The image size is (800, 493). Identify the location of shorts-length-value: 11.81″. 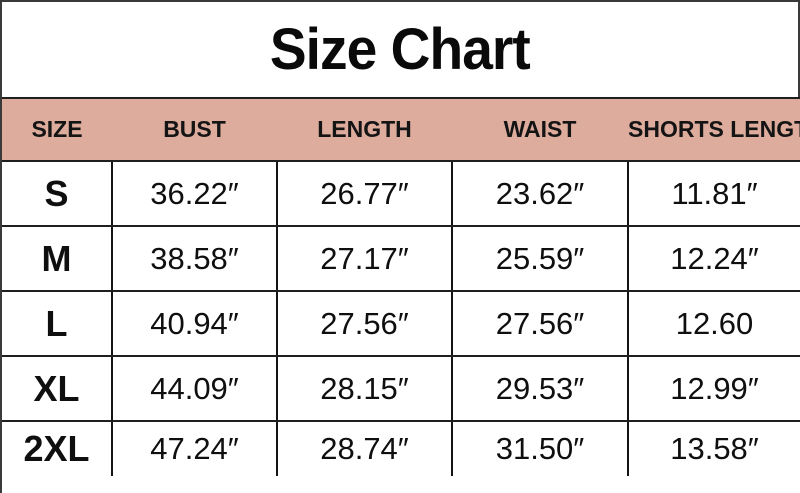
(713, 194).